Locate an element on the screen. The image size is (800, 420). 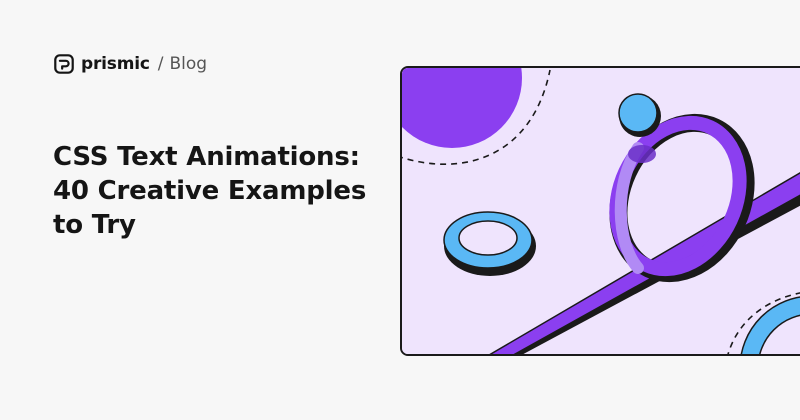
loop-highlight is located at coordinates (629, 208).